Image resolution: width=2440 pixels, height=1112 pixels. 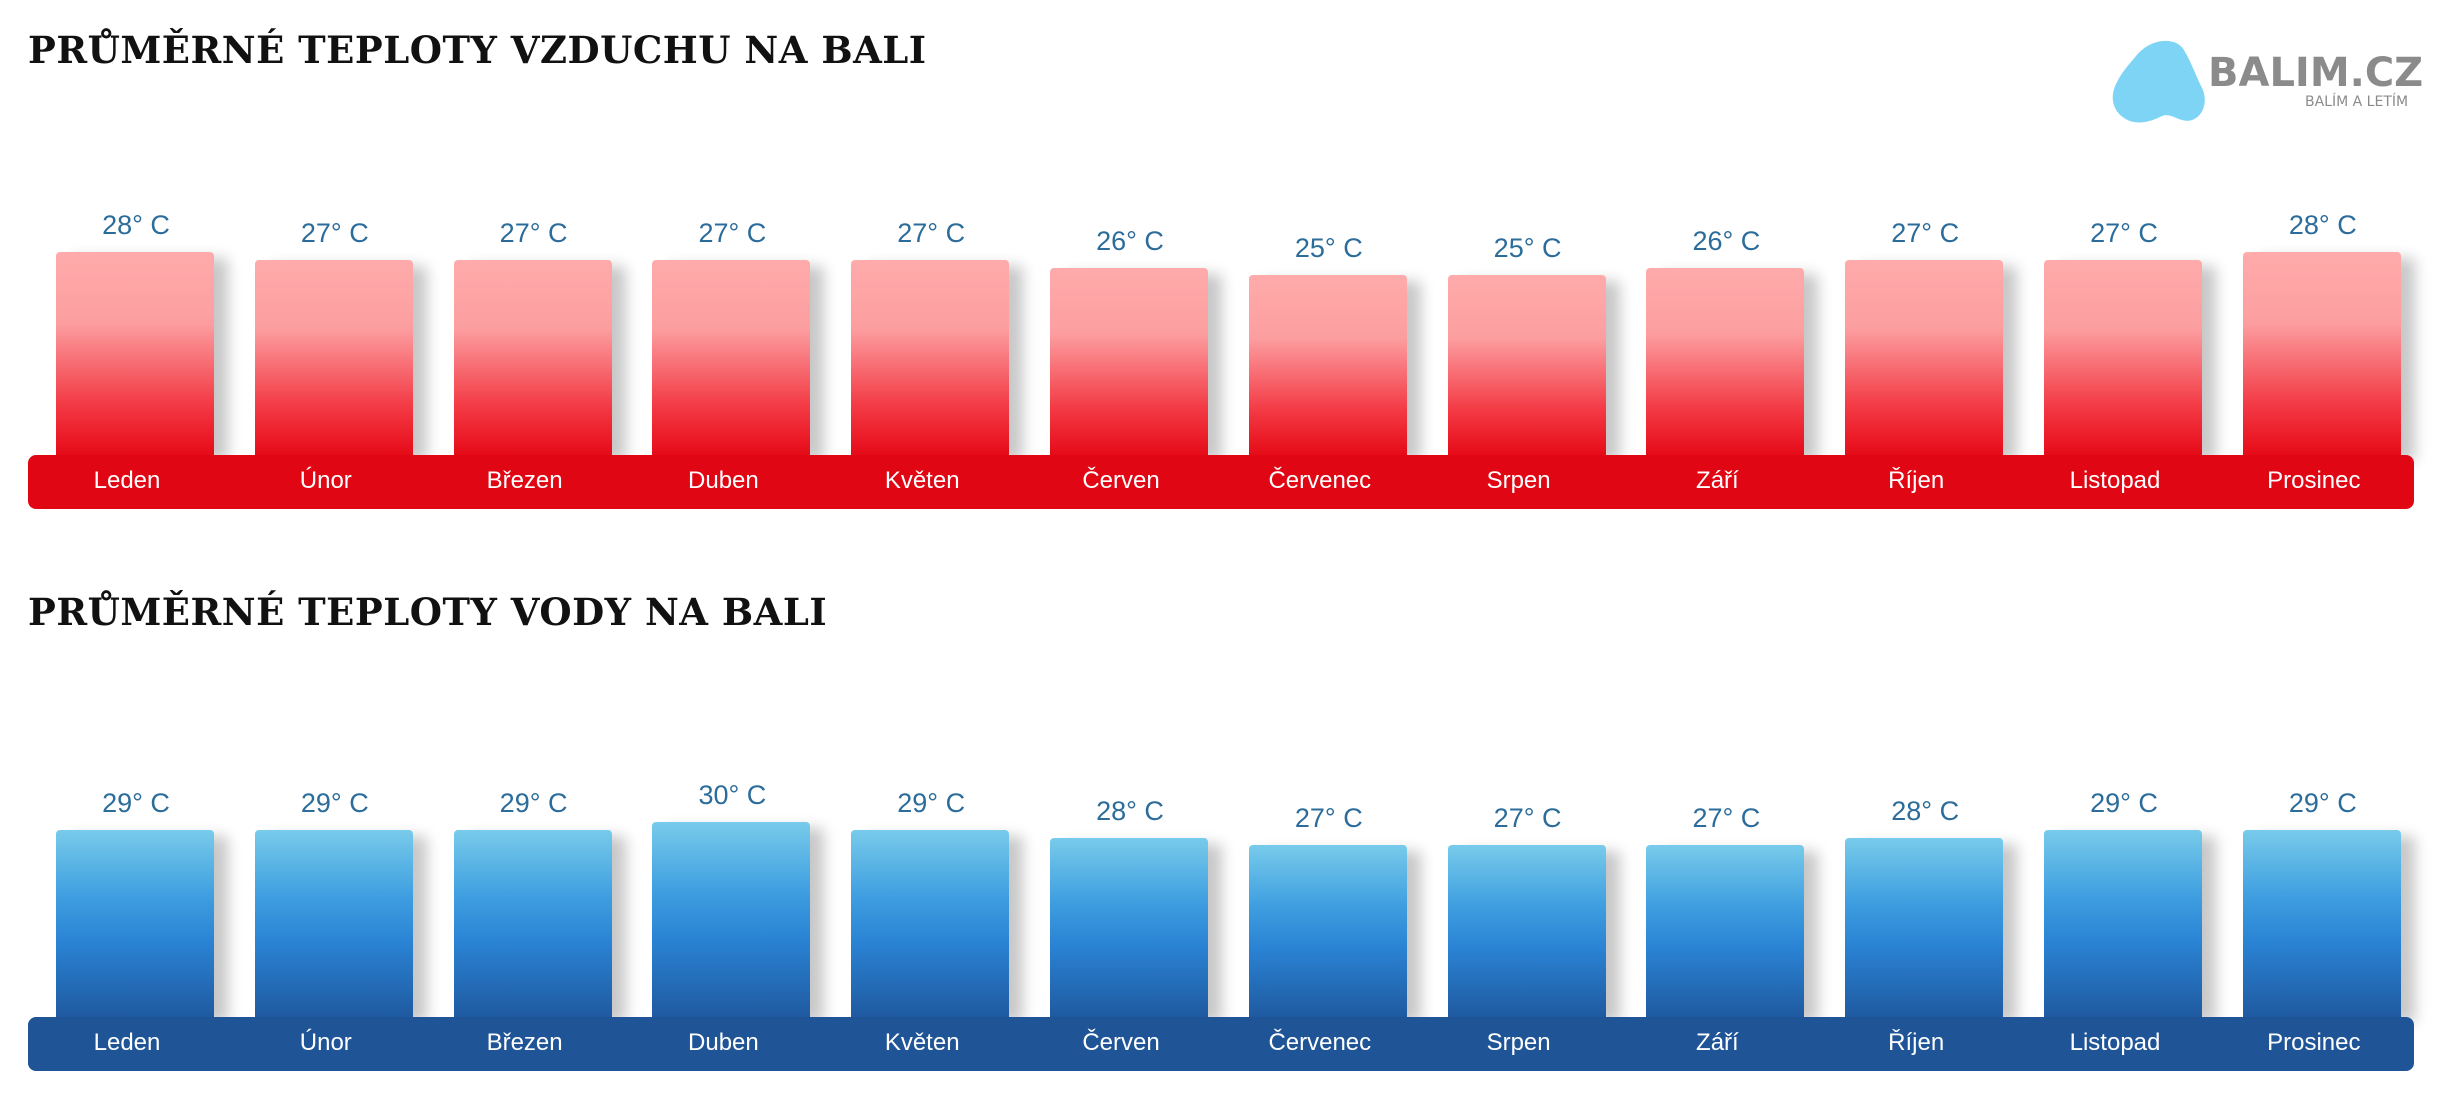 I want to click on site-logo: BALIM.CZ BALÍM A LETÍM, so click(x=2262, y=82).